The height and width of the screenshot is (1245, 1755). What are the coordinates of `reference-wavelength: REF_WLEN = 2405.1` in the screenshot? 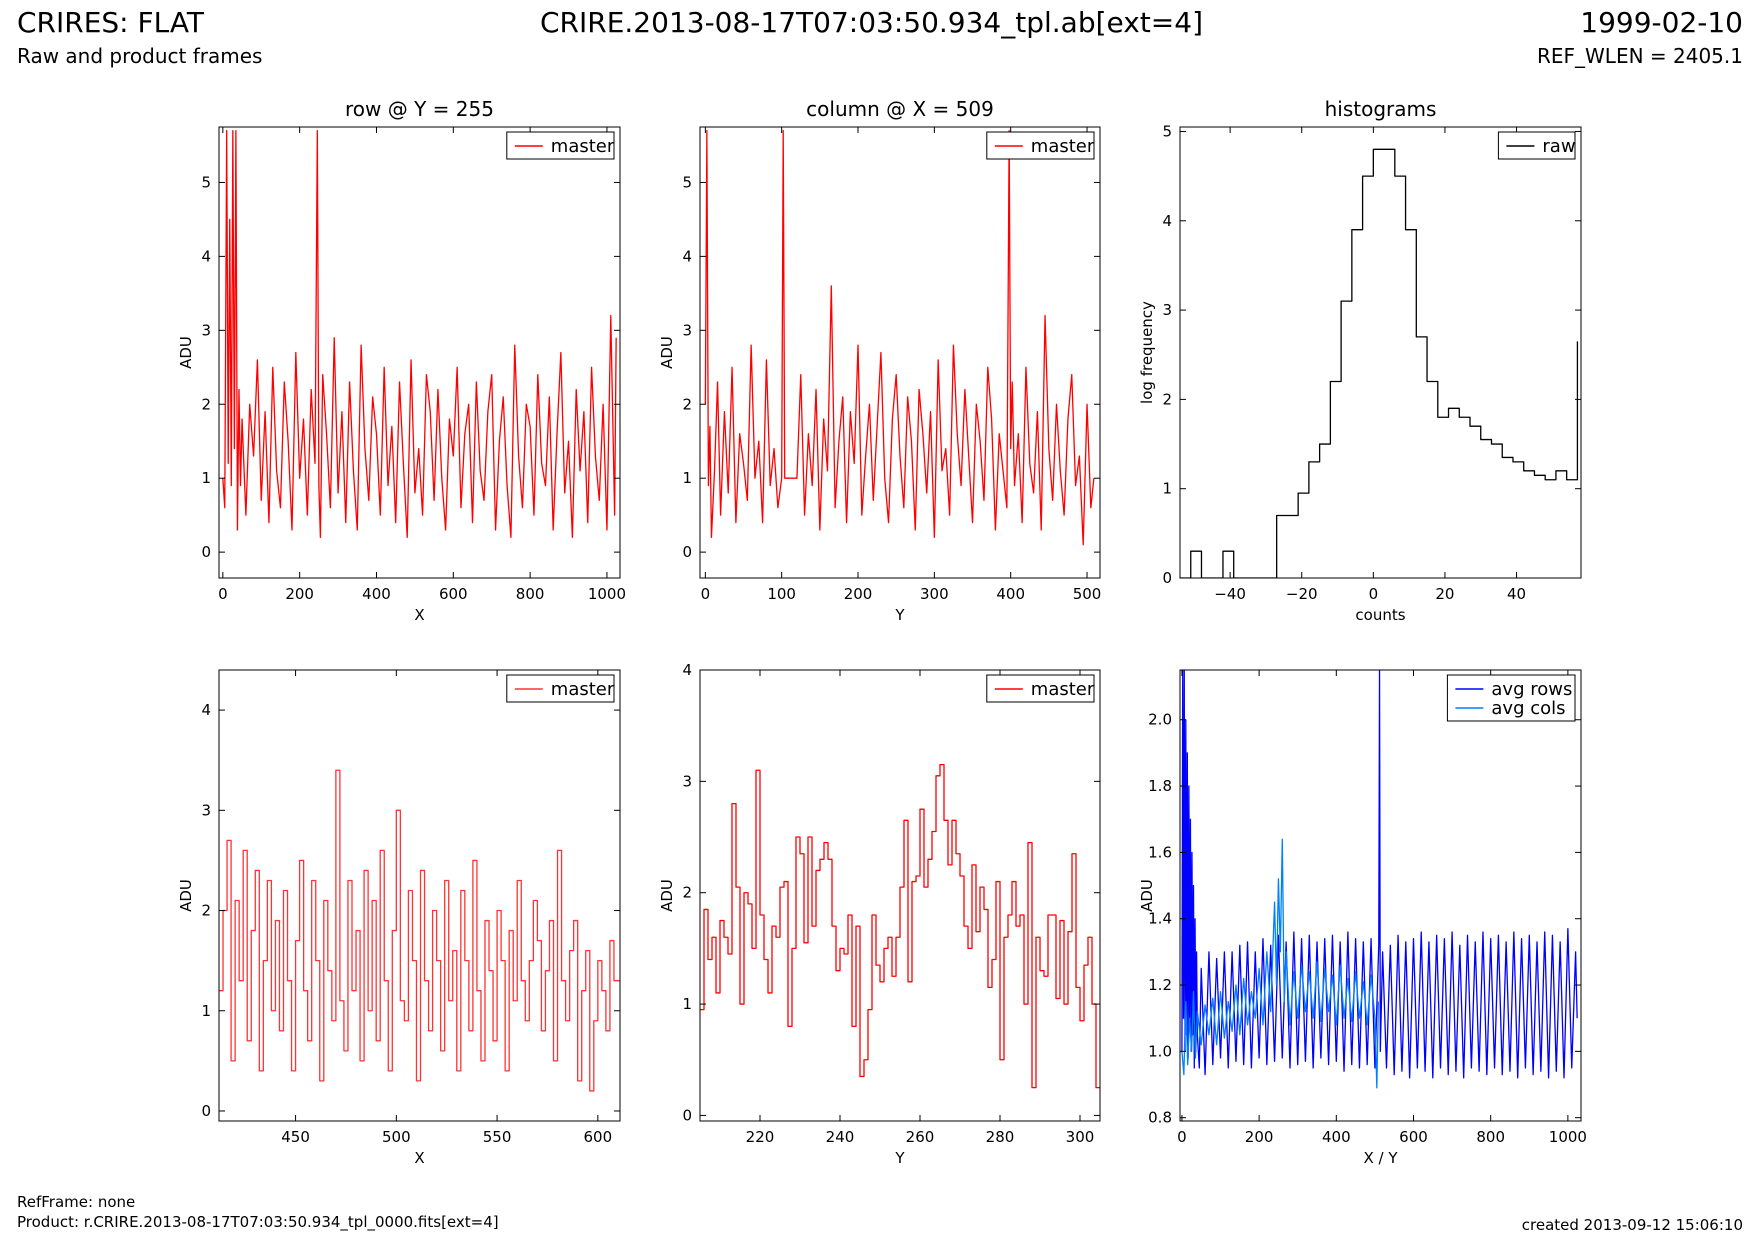 It's located at (1639, 56).